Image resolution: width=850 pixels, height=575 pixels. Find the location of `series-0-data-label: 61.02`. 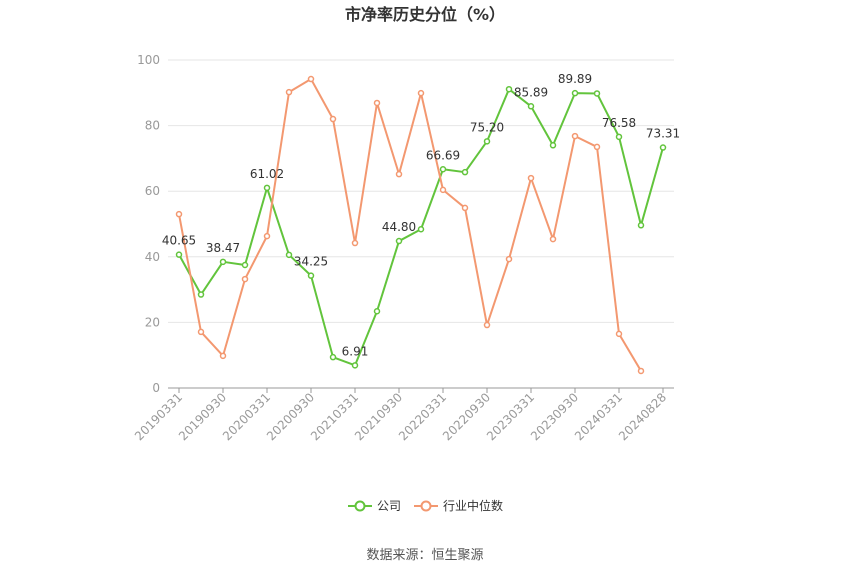

series-0-data-label: 61.02 is located at coordinates (267, 174).